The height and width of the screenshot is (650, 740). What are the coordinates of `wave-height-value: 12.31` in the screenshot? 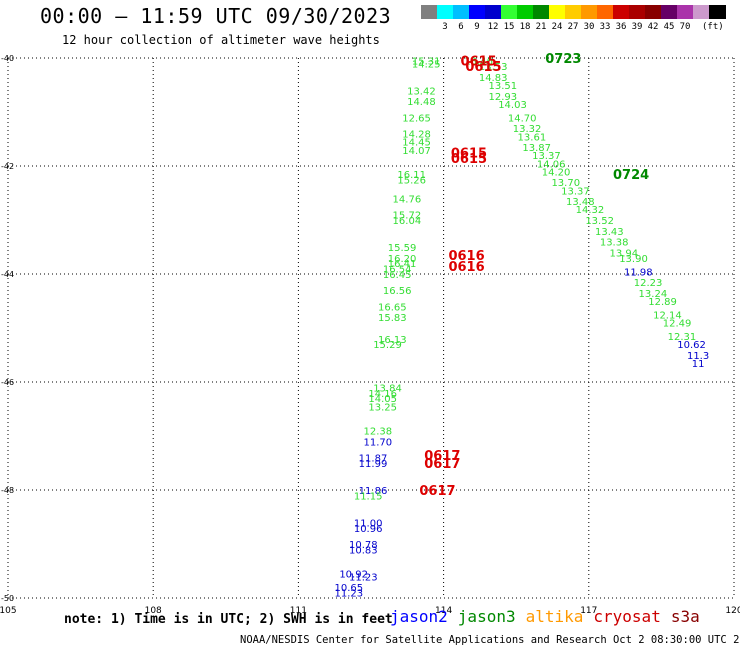 It's located at (682, 337).